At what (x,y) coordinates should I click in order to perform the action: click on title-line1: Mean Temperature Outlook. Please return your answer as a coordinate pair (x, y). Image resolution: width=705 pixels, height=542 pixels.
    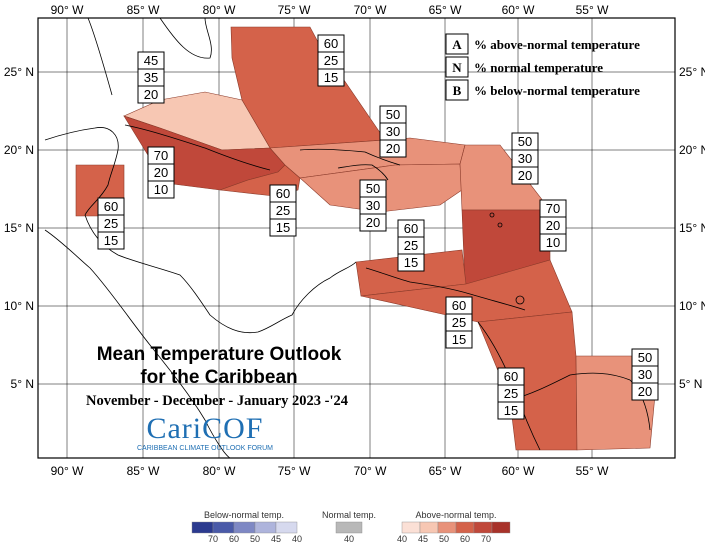
    Looking at the image, I should click on (219, 354).